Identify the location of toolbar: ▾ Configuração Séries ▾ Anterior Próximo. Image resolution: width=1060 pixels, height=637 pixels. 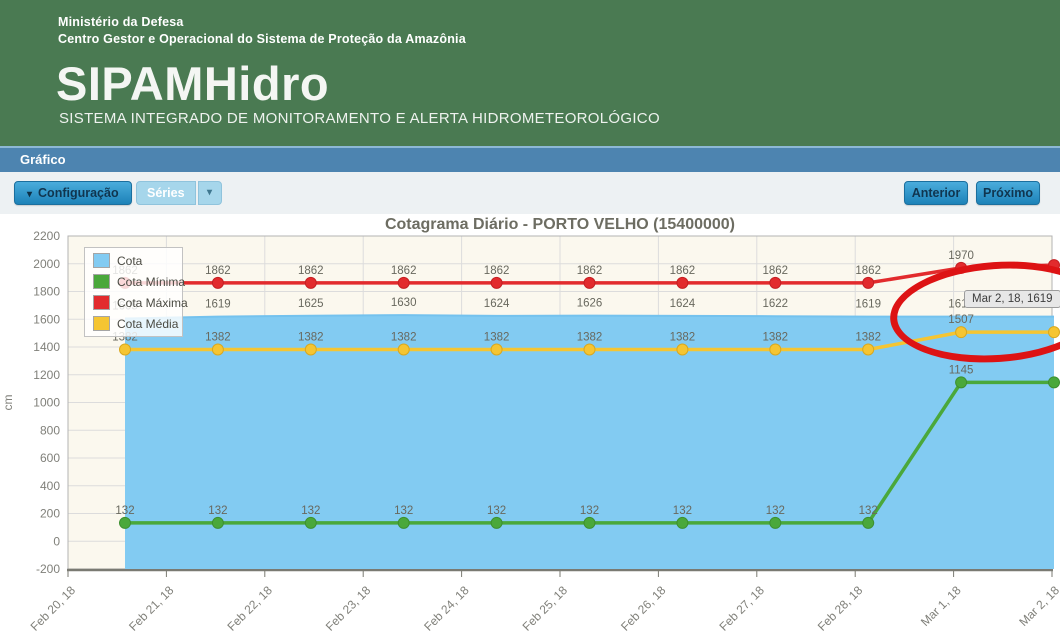
(530, 193).